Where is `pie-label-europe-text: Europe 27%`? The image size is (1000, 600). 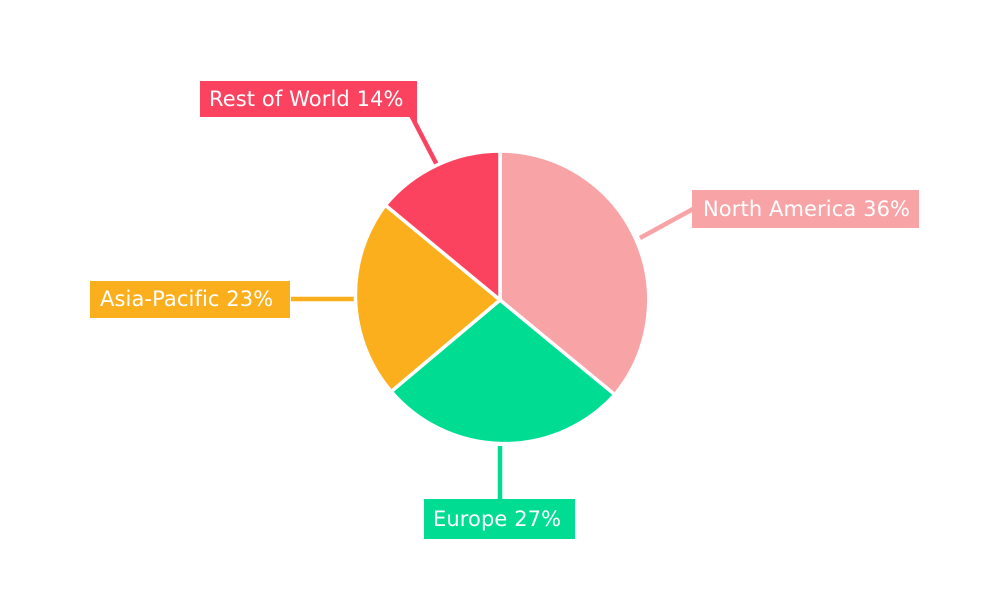
pie-label-europe-text: Europe 27% is located at coordinates (497, 518).